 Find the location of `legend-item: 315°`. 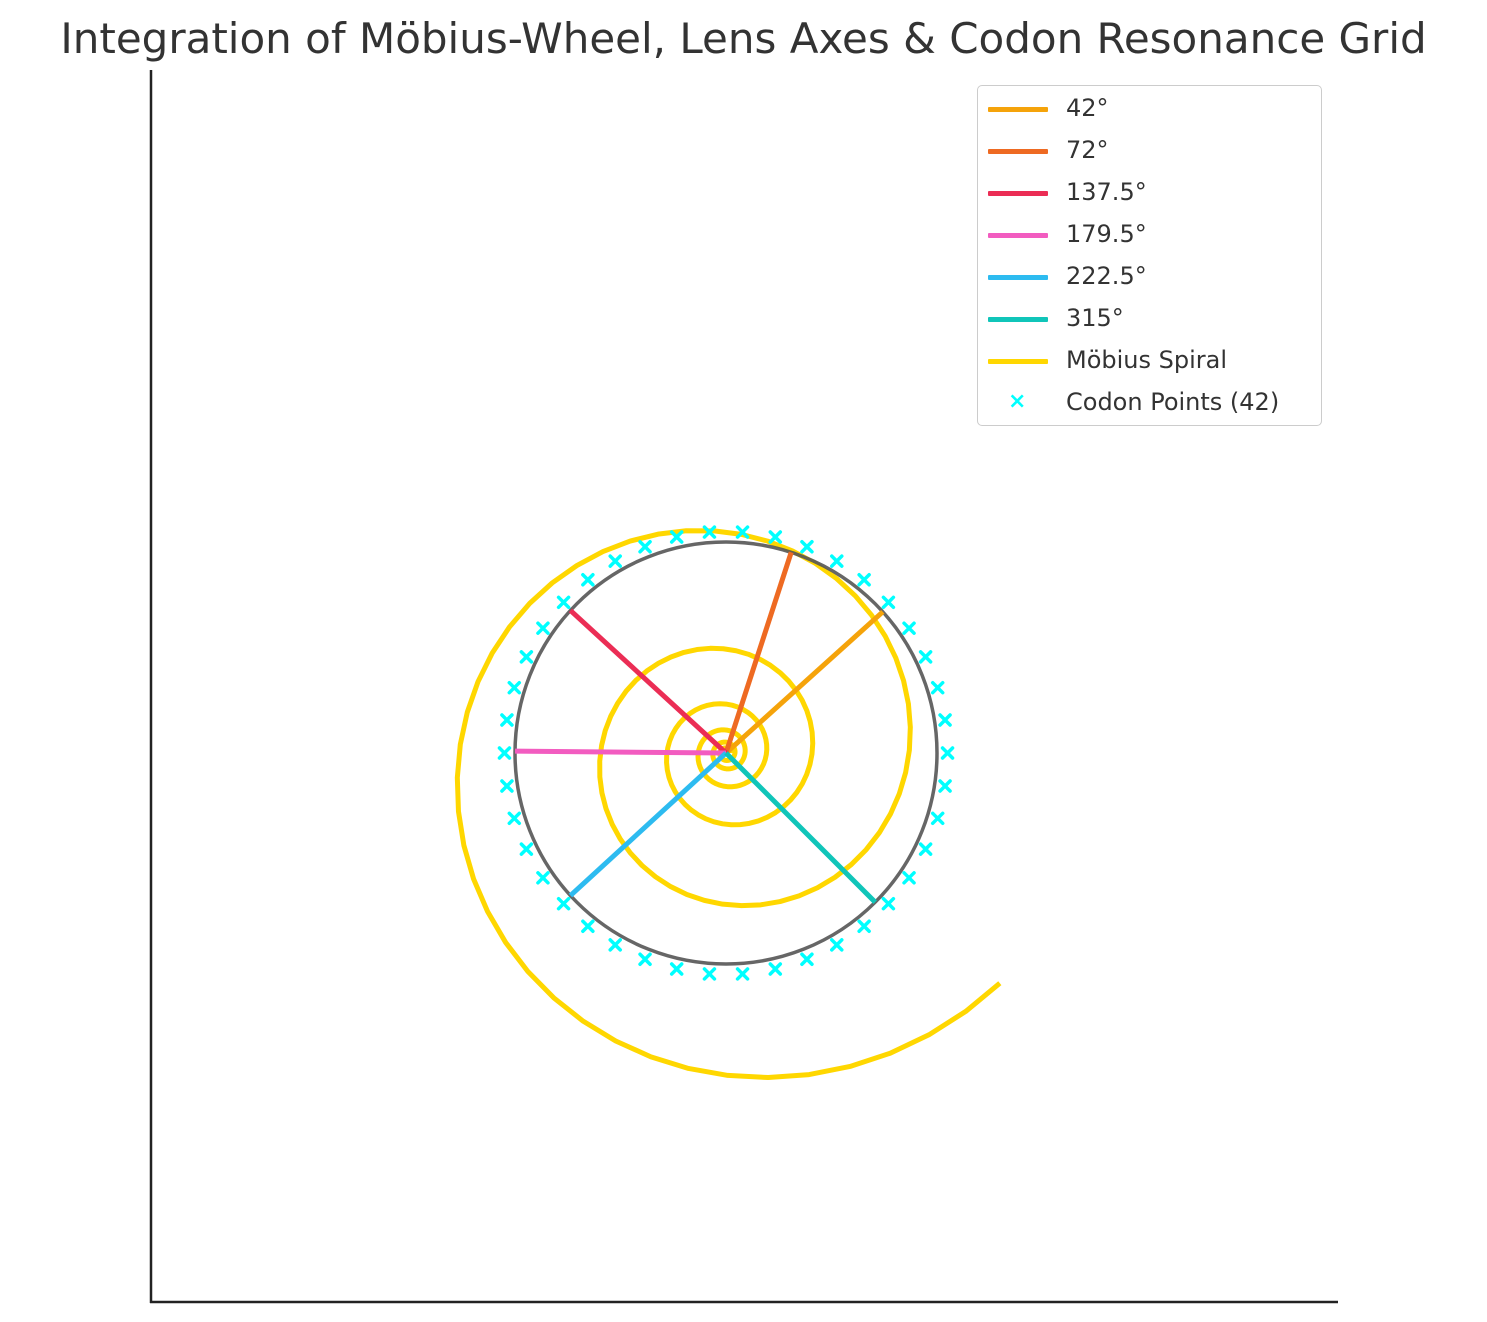

legend-item: 315° is located at coordinates (1149, 319).